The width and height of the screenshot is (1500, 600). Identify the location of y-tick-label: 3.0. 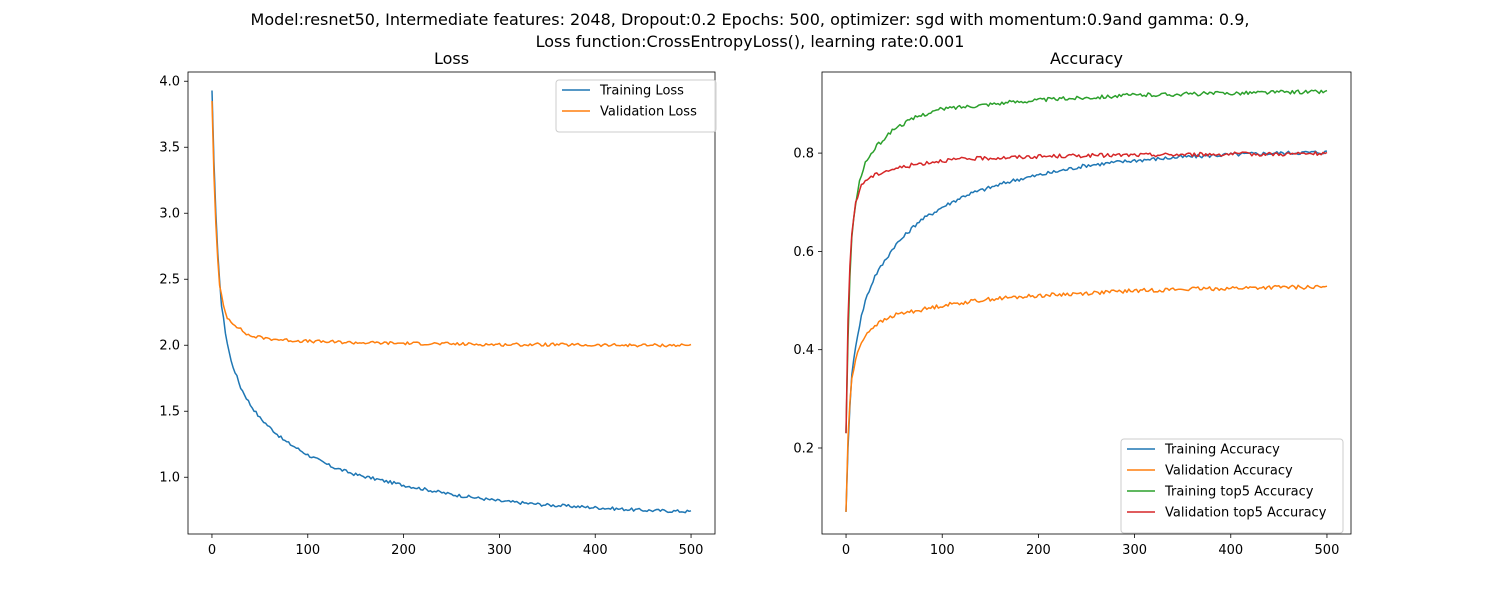
(169, 214).